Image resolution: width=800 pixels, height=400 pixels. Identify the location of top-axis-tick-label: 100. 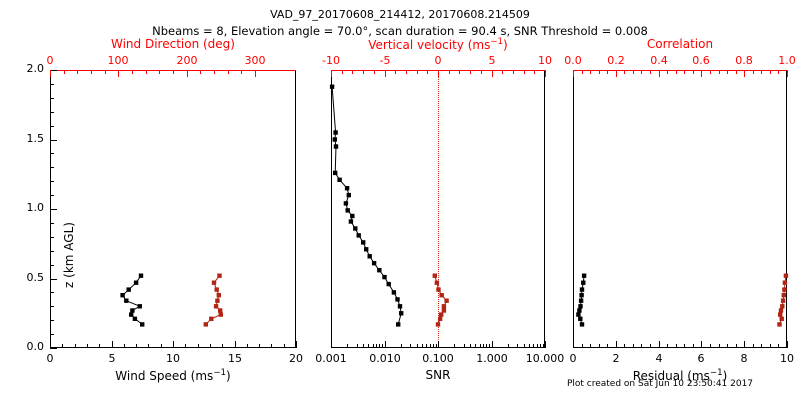
(118, 60).